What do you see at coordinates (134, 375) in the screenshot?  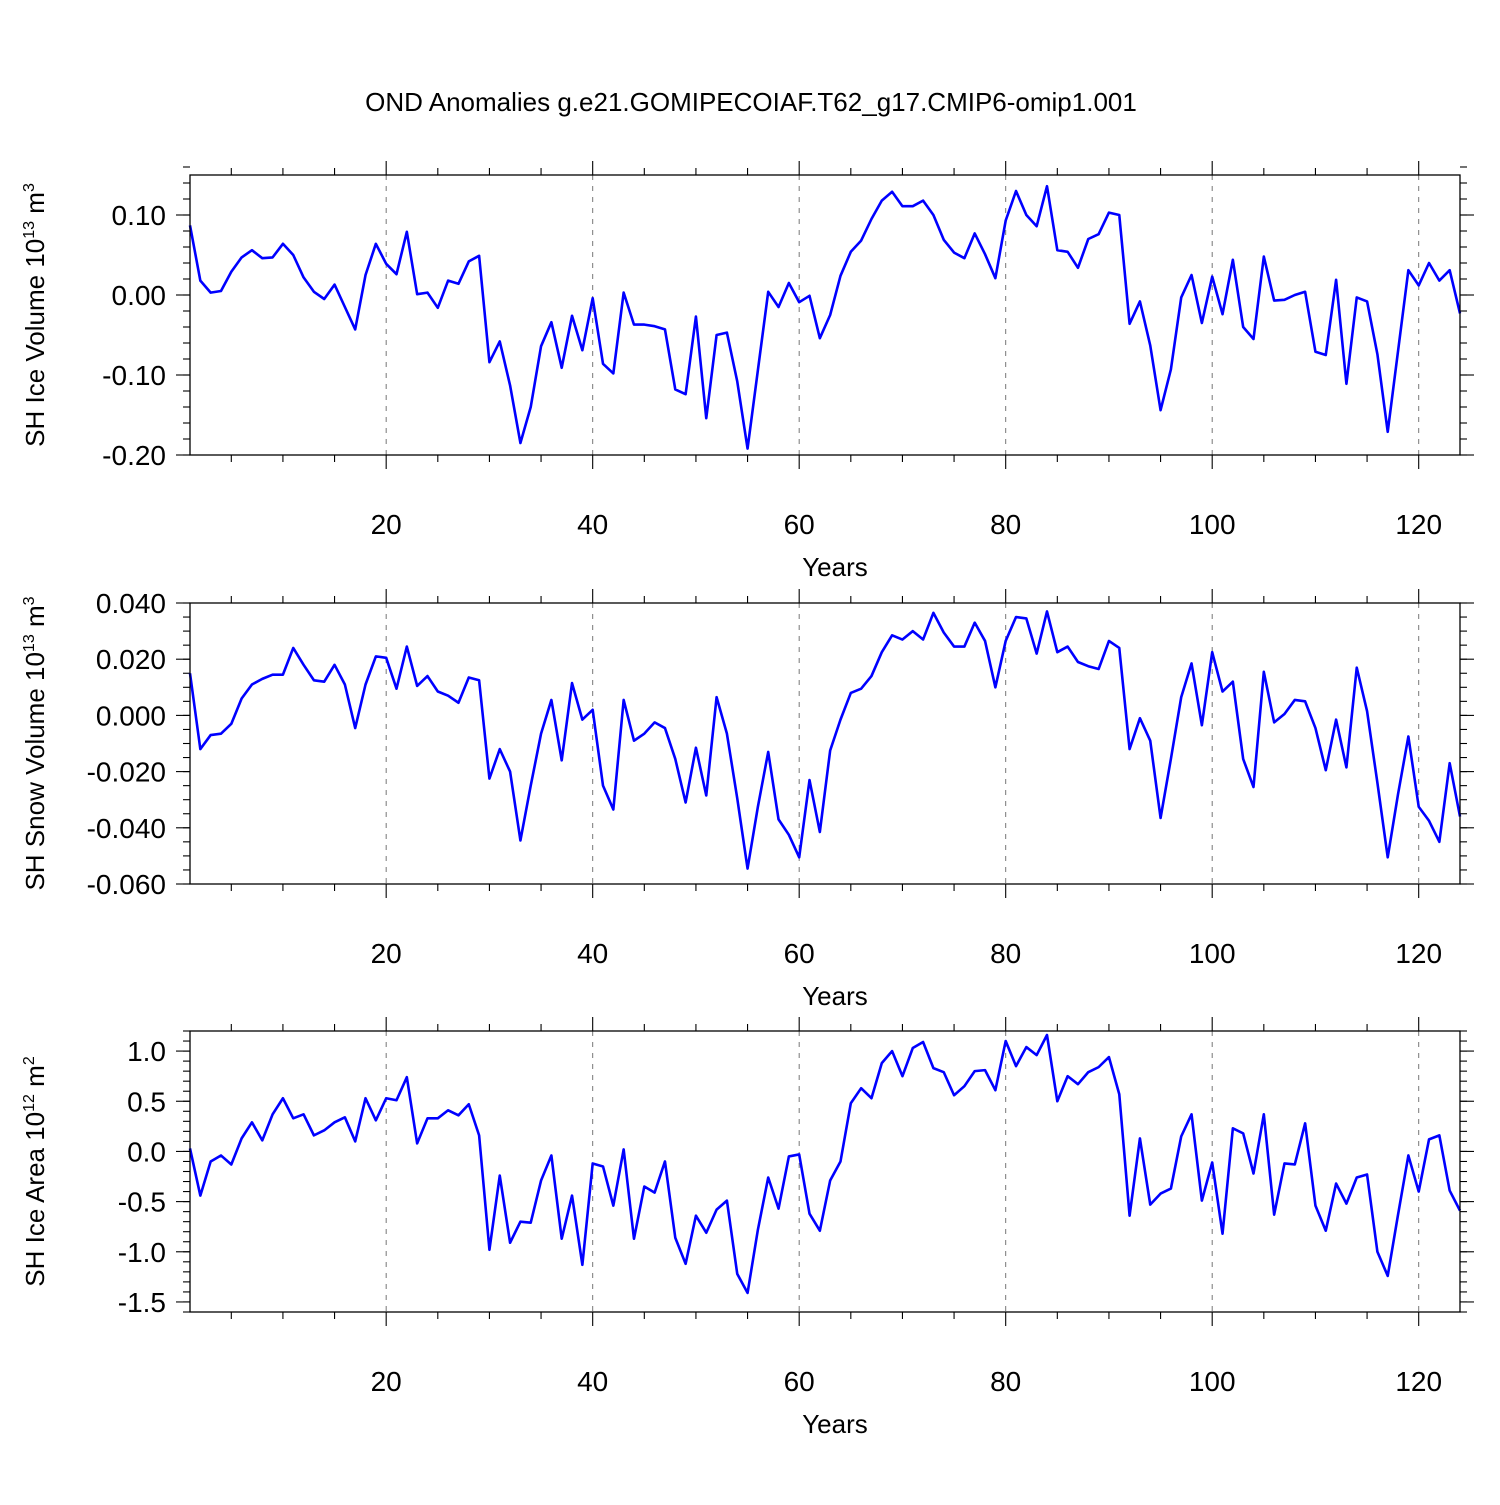 I see `y-tick-label: -0.10` at bounding box center [134, 375].